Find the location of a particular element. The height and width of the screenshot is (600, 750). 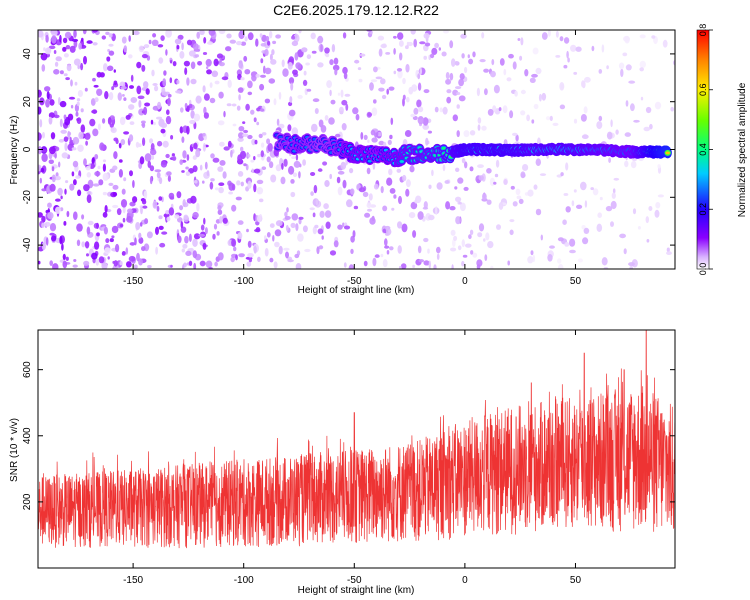

figure-title: C2E6.2025.179.12.12.R22 is located at coordinates (356, 10).